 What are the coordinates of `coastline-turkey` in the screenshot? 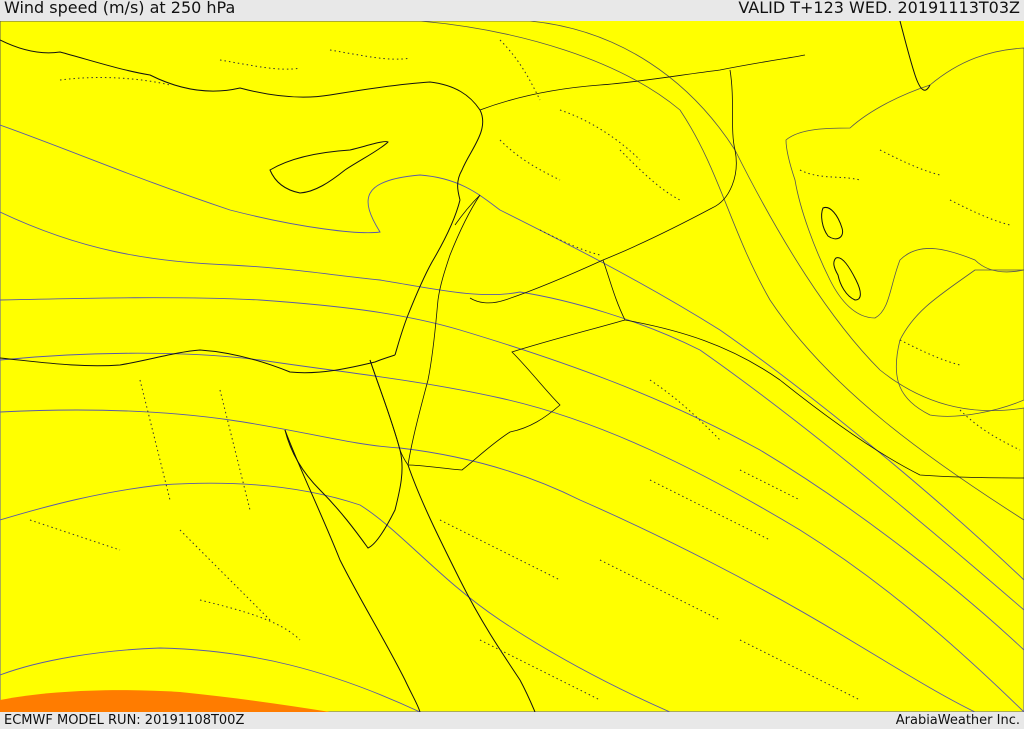 It's located at (242, 120).